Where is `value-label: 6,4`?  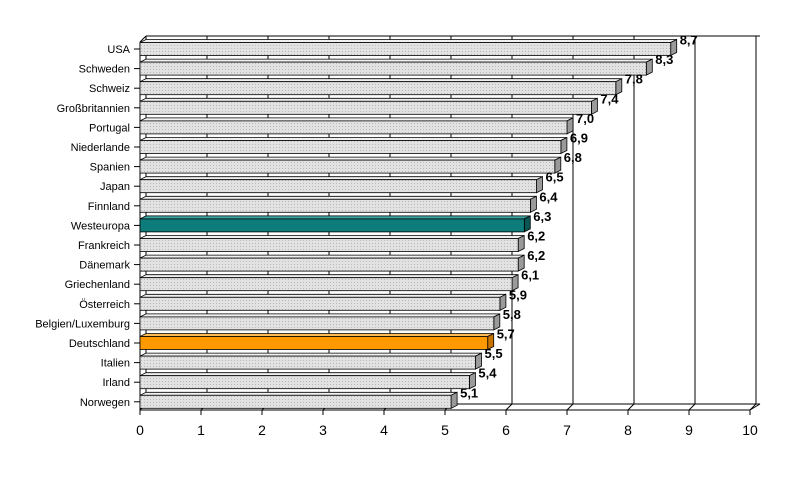
value-label: 6,4 is located at coordinates (548, 196).